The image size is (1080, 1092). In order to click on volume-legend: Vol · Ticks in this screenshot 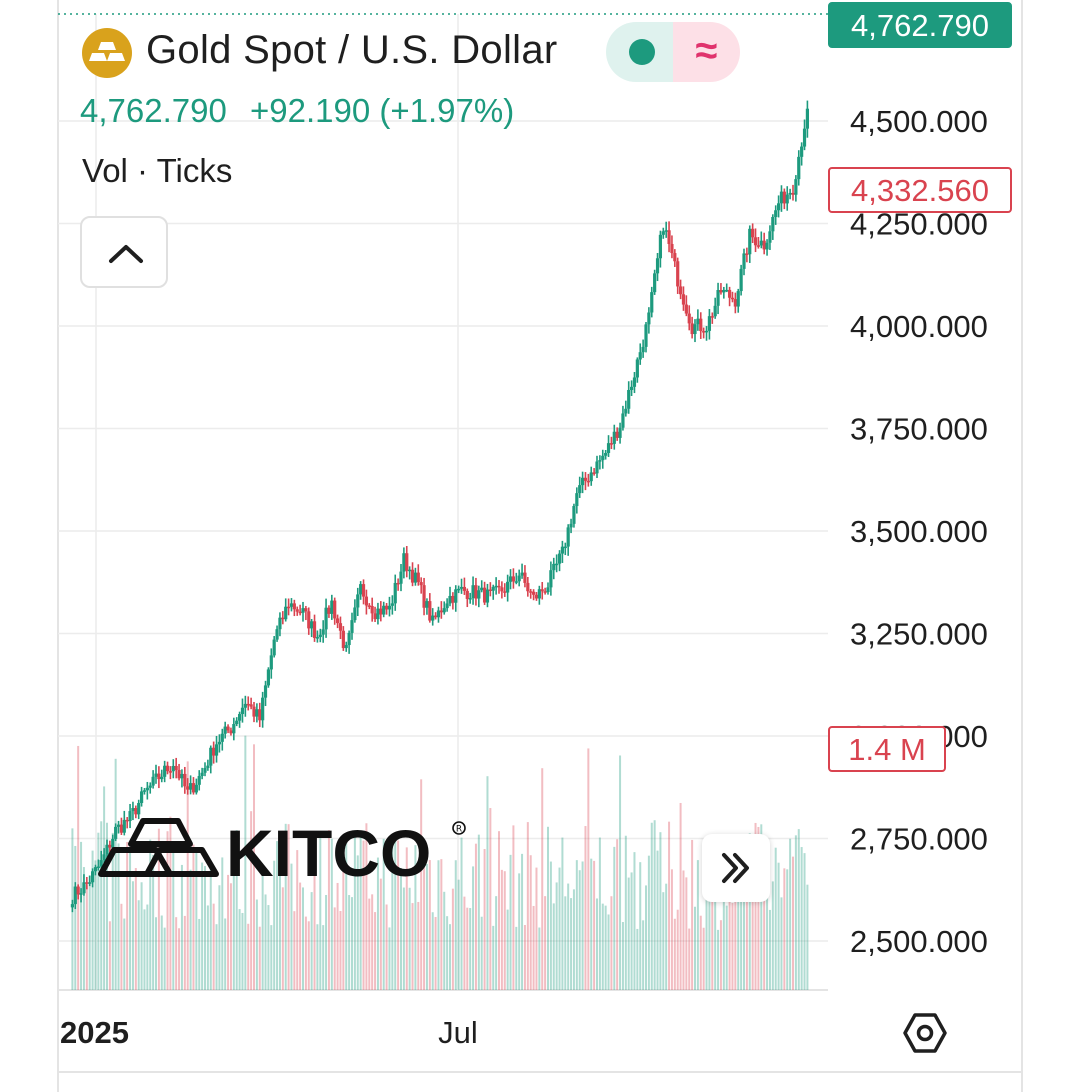, I will do `click(157, 170)`.